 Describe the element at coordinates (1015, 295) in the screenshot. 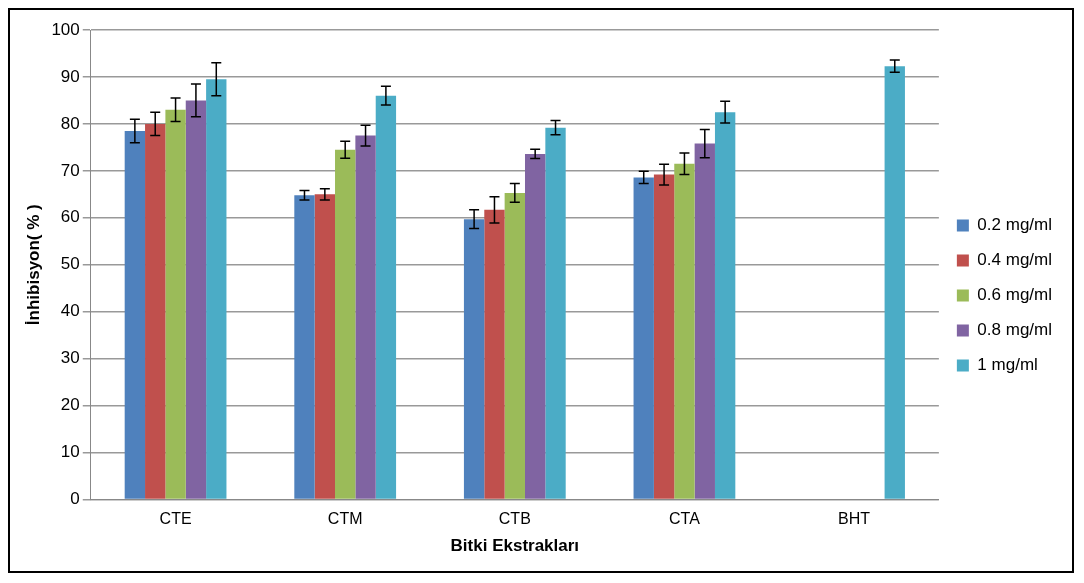

I see `legend-label: 0.6 mg/ml` at that location.